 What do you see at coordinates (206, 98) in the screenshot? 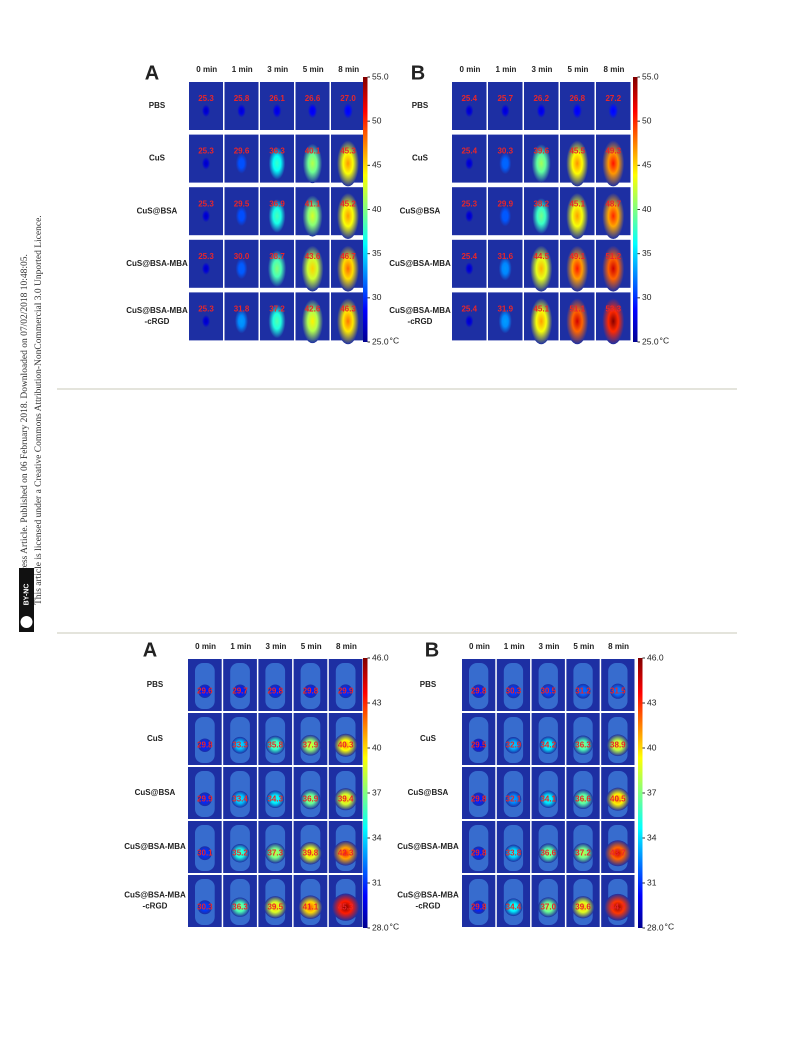
I see `temperature: 25.3` at bounding box center [206, 98].